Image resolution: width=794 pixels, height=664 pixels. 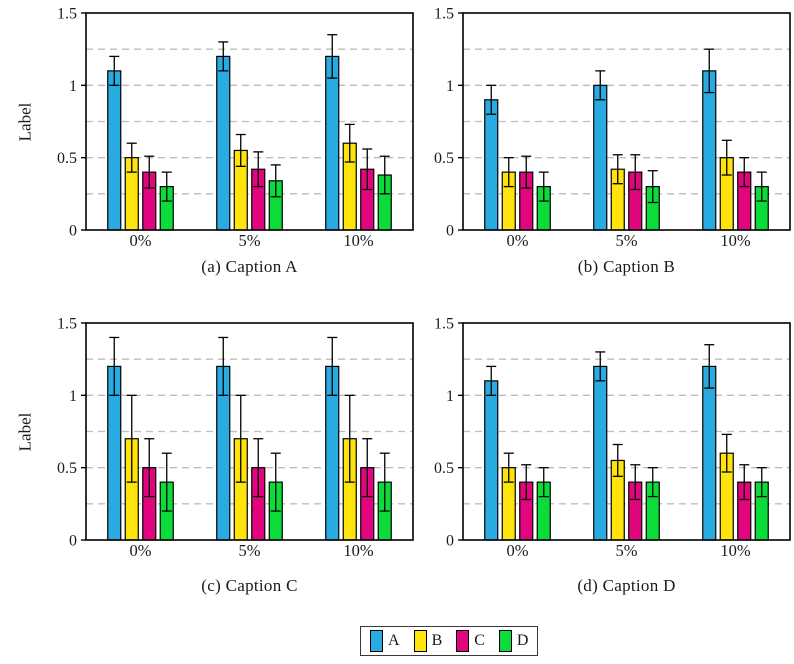 I want to click on y-axis-label-a: Label, so click(x=25, y=121).